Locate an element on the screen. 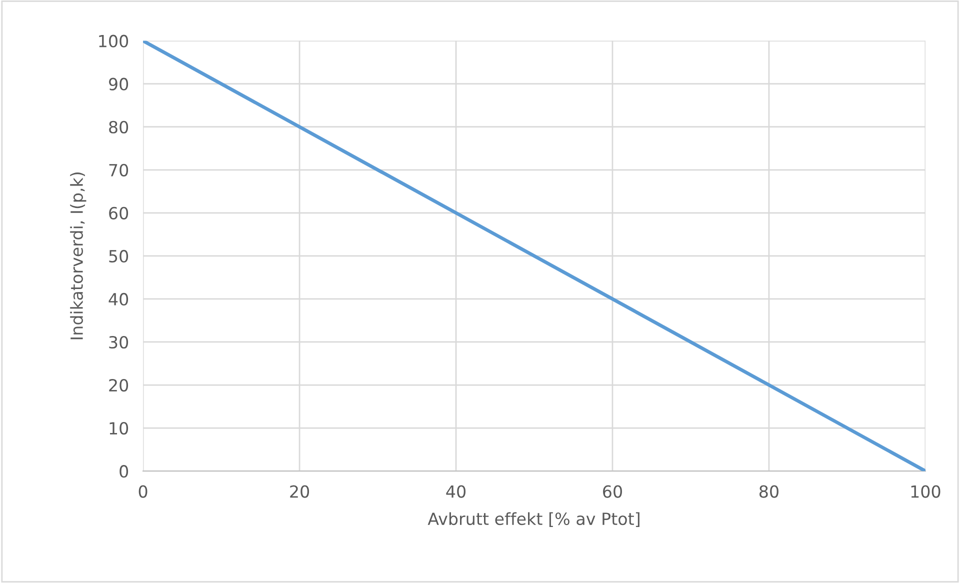  y-axis-title: Indikatorverdi, I(p,k) is located at coordinates (78, 256).